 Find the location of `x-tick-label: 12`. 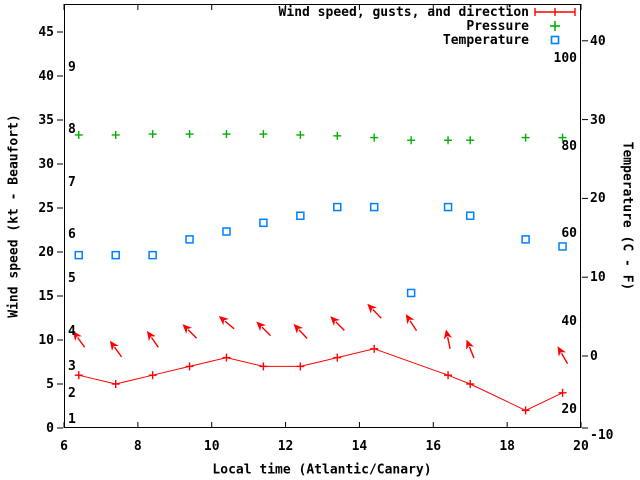

x-tick-label: 12 is located at coordinates (285, 446).